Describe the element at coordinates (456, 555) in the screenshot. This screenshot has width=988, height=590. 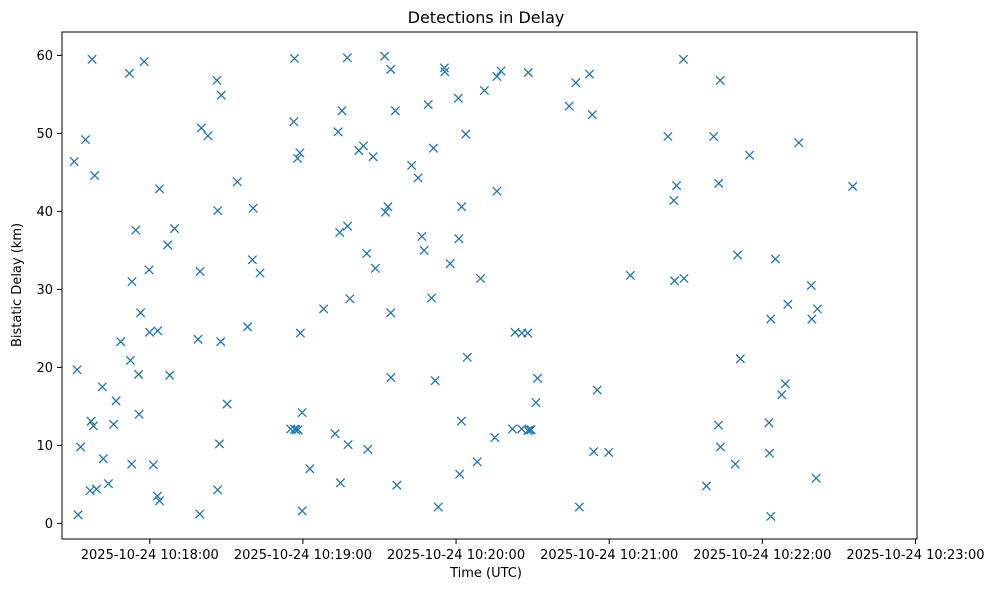
I see `x-tick-label: 2025-10-24 10:20:00` at that location.